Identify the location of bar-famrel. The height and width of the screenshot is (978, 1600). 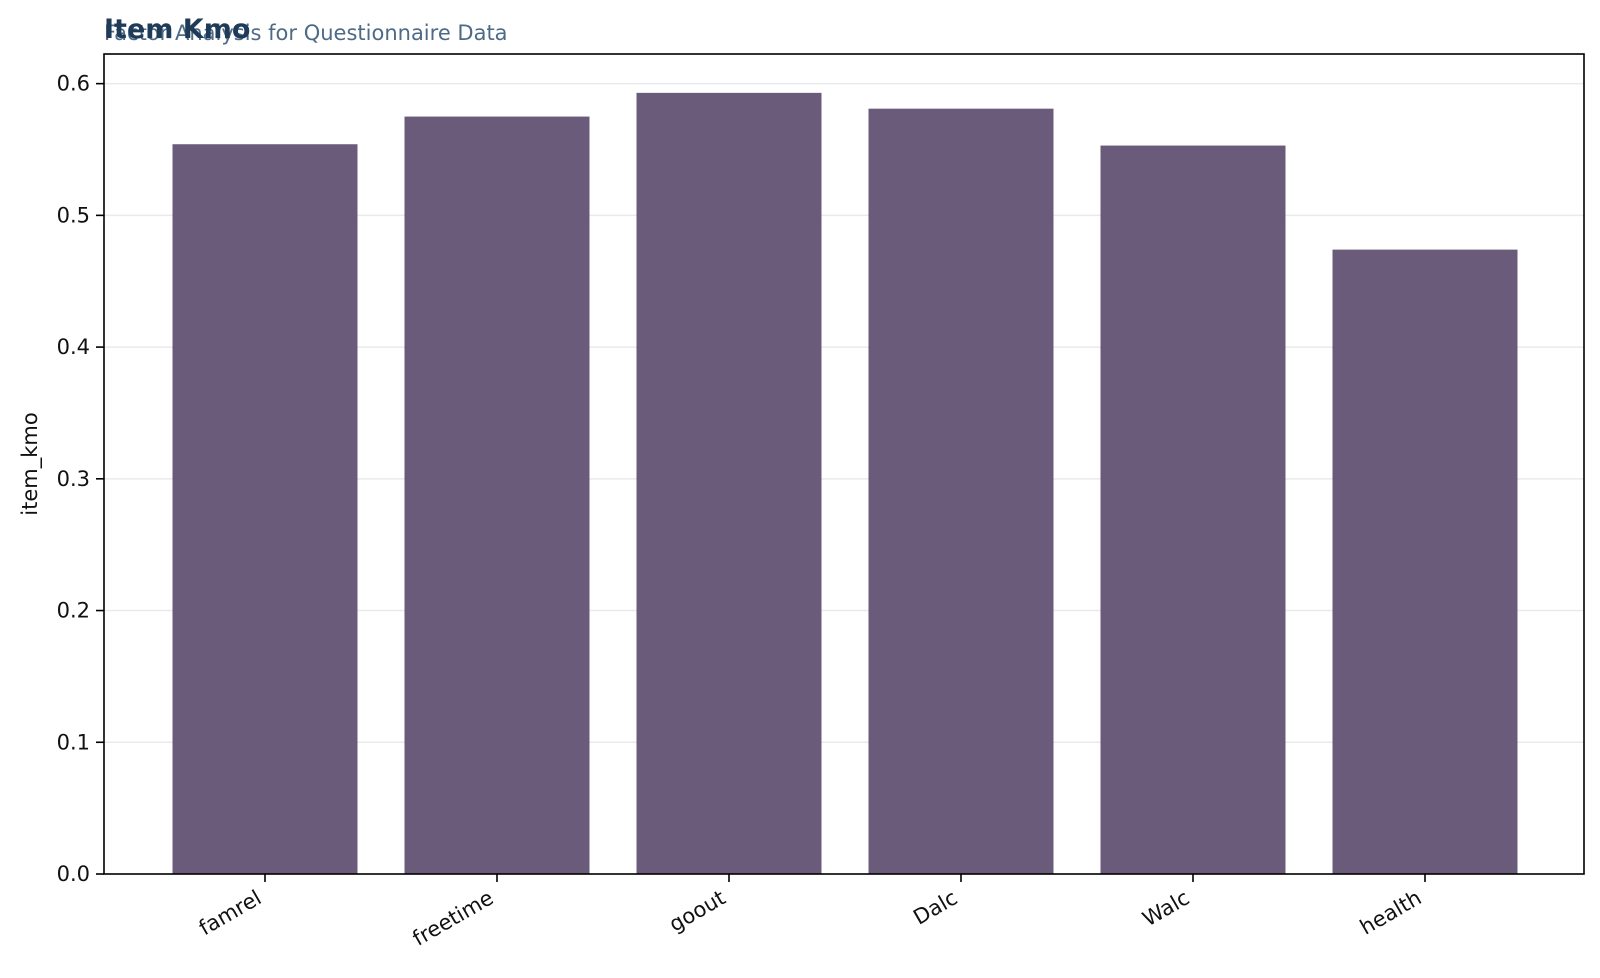
(265, 509).